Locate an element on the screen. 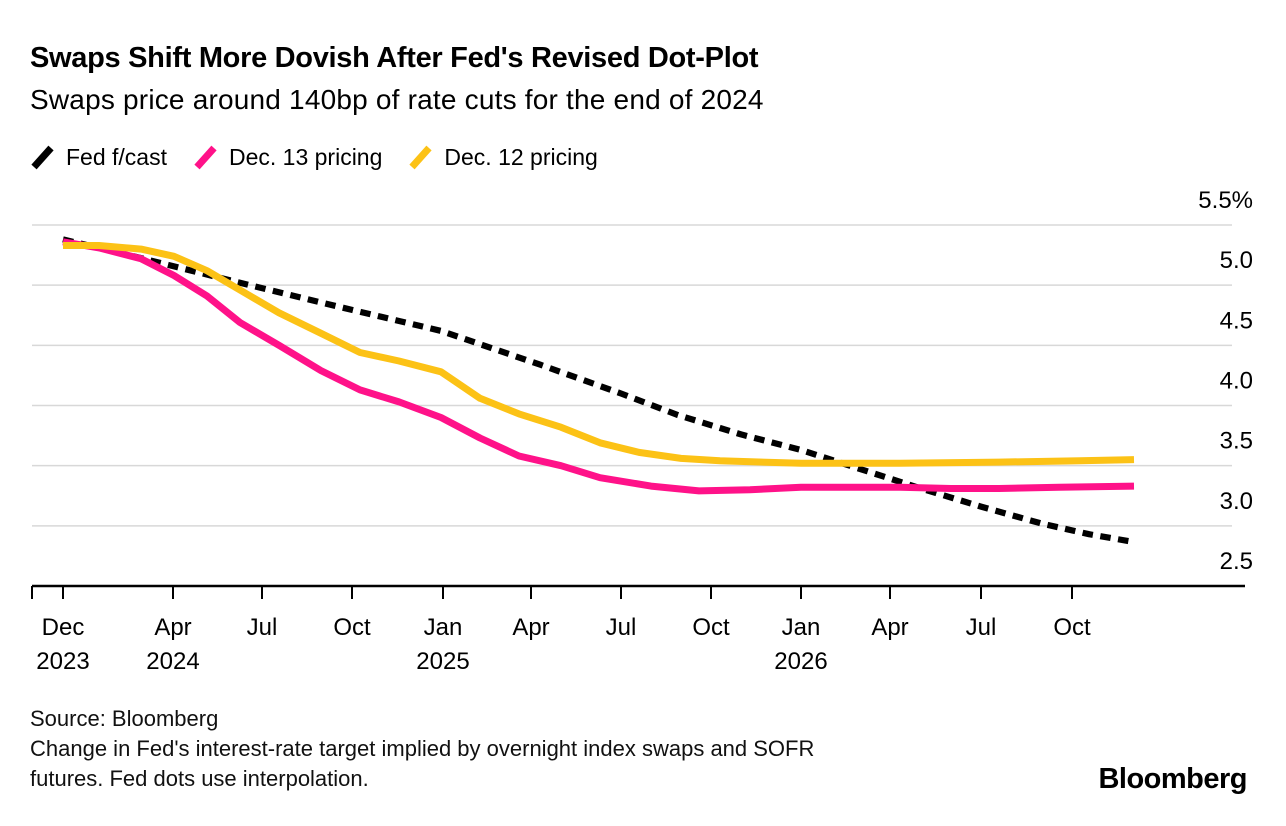  legend-label: Fed f/cast is located at coordinates (116, 157).